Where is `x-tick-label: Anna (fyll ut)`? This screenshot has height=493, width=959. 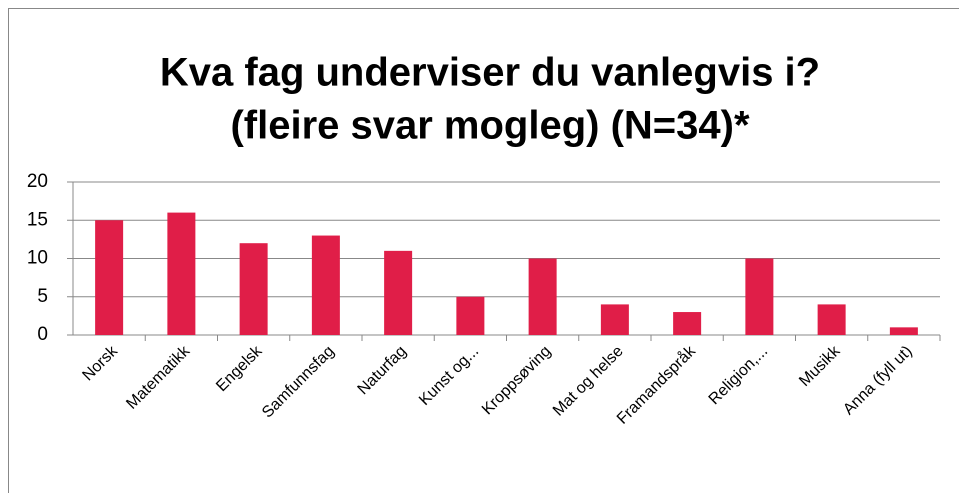
x-tick-label: Anna (fyll ut) is located at coordinates (878, 381).